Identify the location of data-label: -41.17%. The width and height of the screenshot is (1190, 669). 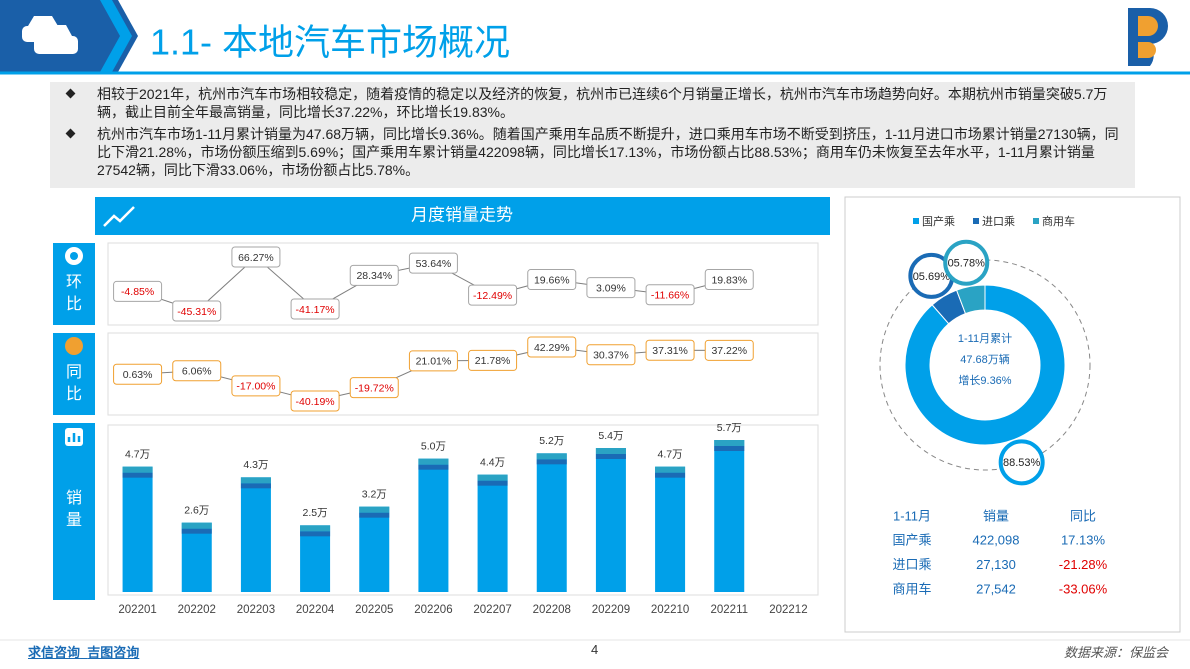
(315, 310).